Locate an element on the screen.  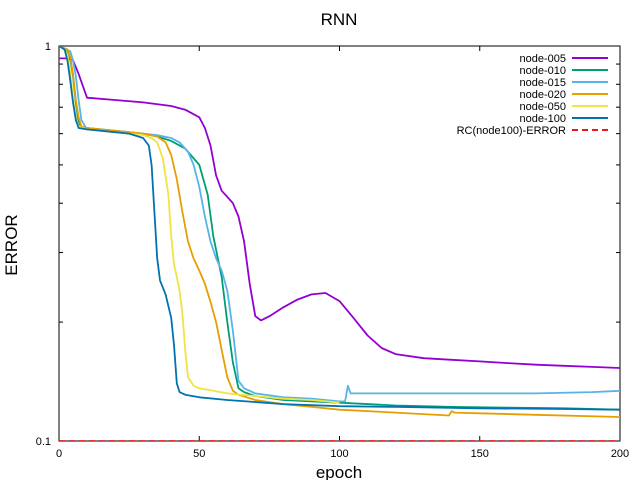
legend-label: RC(node100)-ERROR is located at coordinates (511, 131).